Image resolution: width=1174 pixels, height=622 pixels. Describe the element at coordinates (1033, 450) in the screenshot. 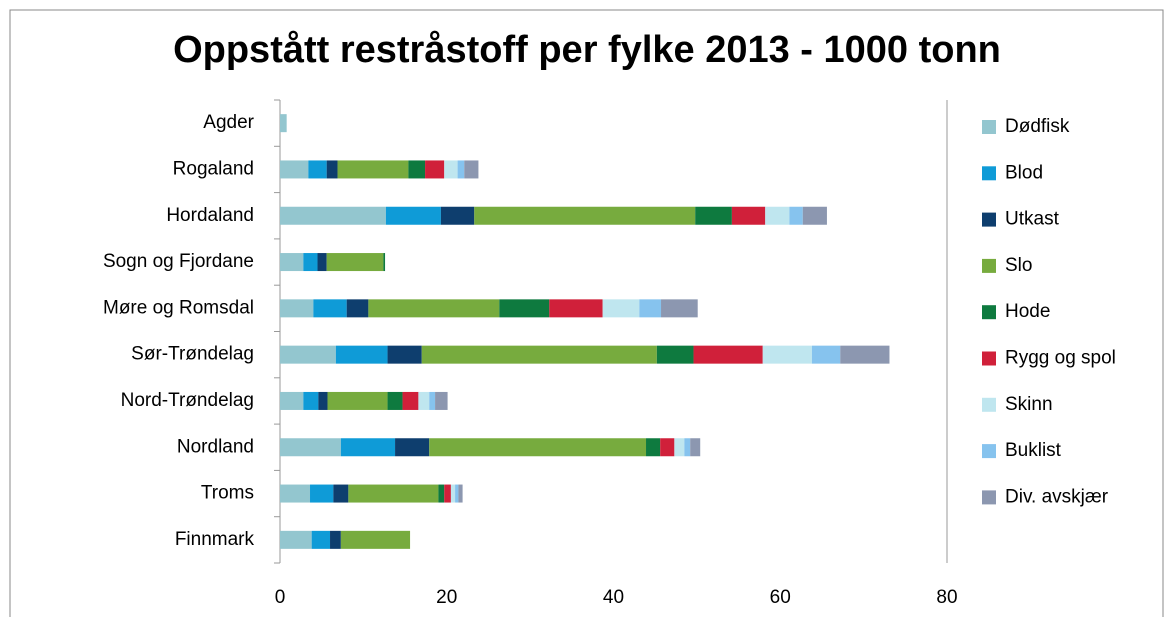

I see `legend-label: Buklist` at that location.